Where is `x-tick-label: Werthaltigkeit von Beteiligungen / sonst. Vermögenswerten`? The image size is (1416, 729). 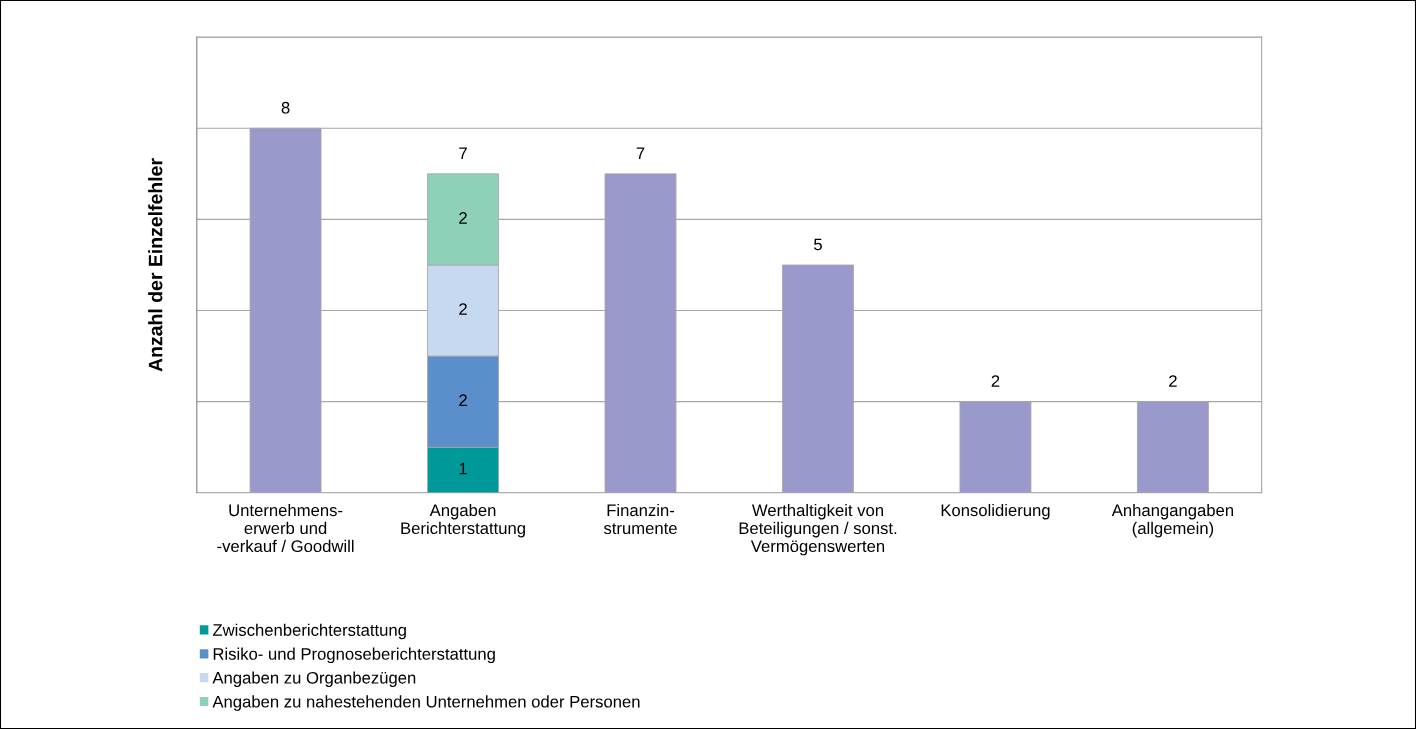
x-tick-label: Werthaltigkeit von Beteiligungen / sonst. Vermögenswerten is located at coordinates (818, 529).